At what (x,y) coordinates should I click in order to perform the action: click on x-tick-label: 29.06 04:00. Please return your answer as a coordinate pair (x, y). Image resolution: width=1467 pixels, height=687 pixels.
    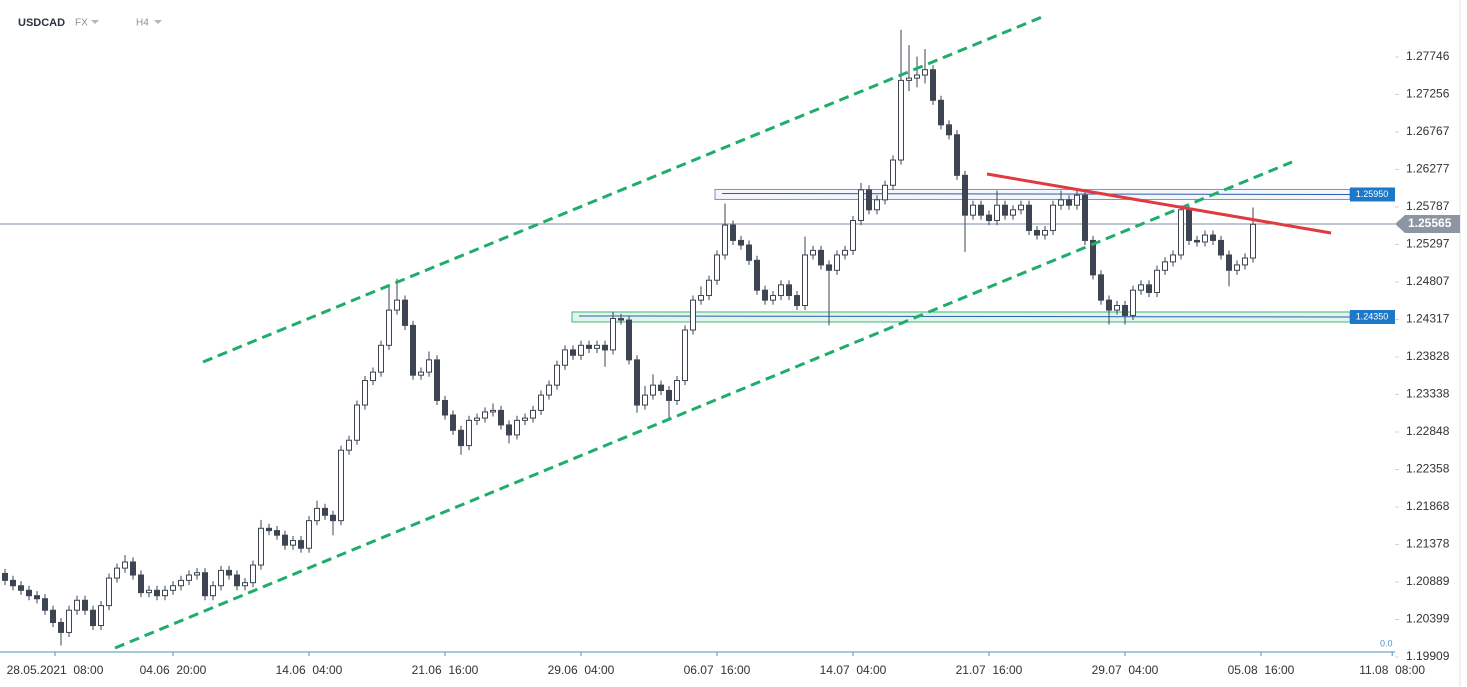
    Looking at the image, I should click on (581, 670).